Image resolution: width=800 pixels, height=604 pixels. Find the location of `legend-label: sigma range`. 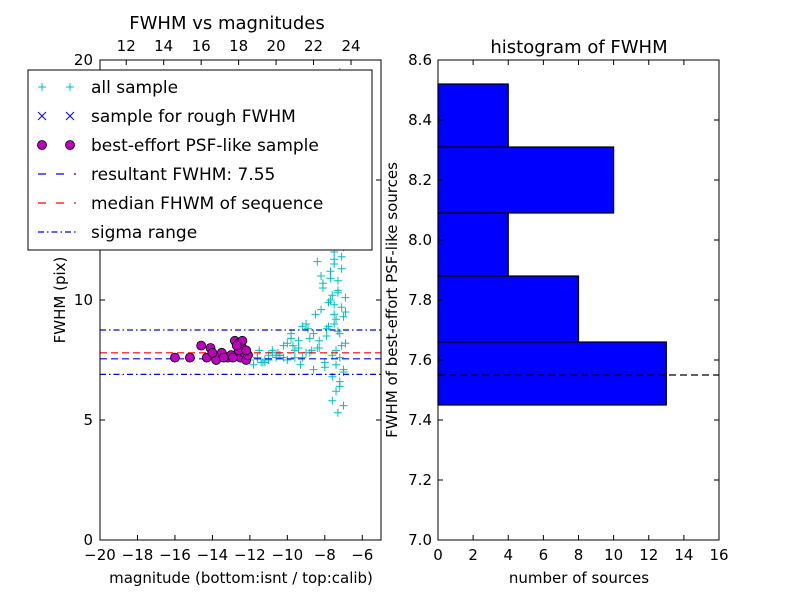

legend-label: sigma range is located at coordinates (144, 233).